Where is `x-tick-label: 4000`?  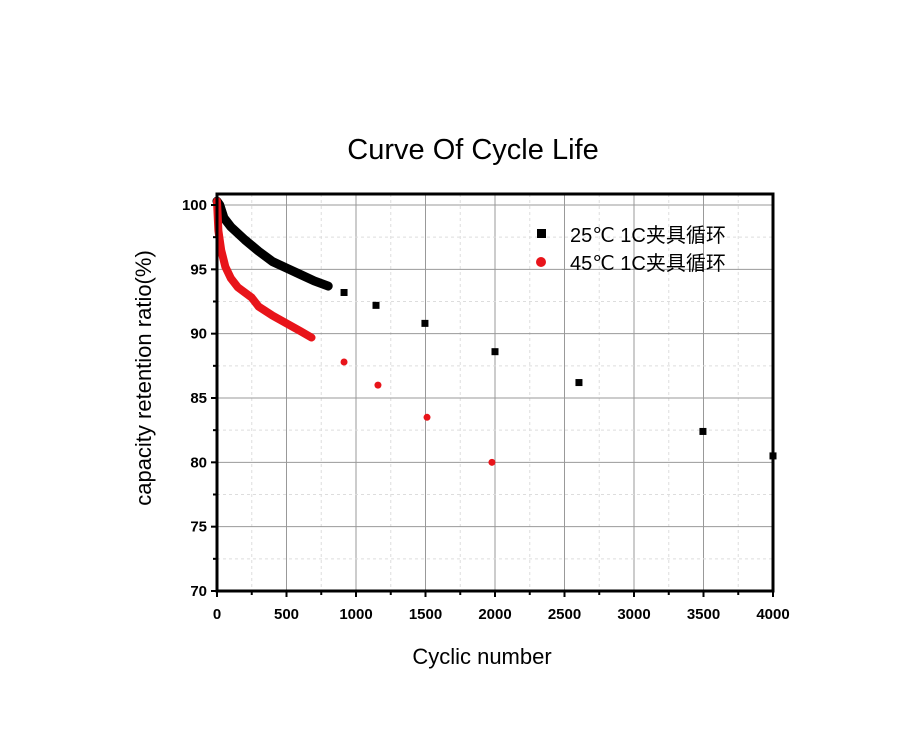
x-tick-label: 4000 is located at coordinates (772, 614).